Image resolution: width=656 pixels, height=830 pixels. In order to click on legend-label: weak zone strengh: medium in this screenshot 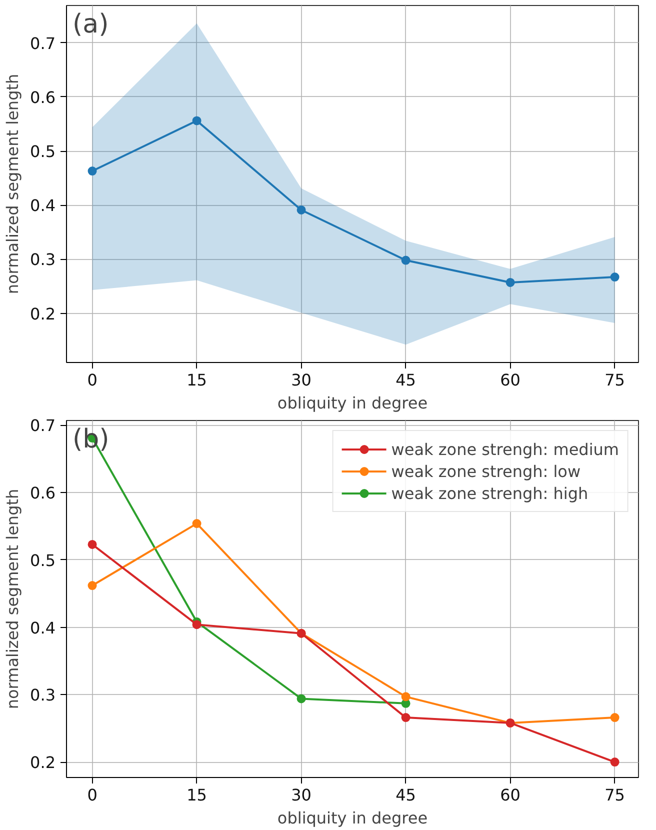, I will do `click(505, 449)`.